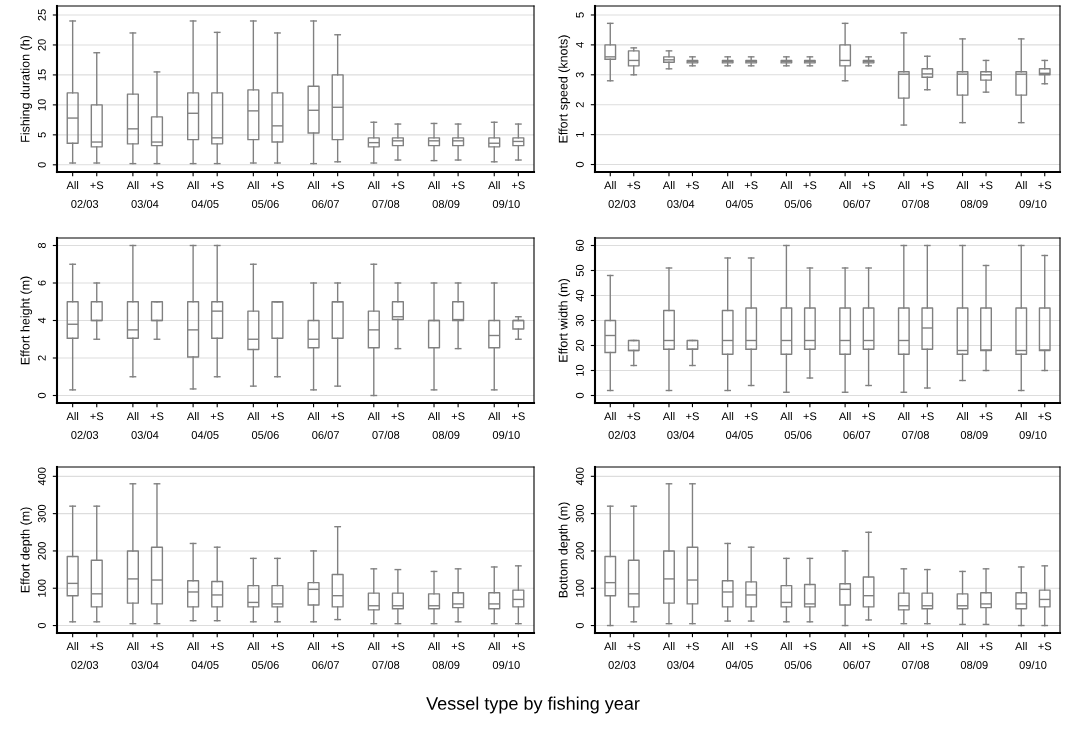 This screenshot has height=743, width=1066. Describe the element at coordinates (41, 551) in the screenshot. I see `y-tick-label: 200` at that location.